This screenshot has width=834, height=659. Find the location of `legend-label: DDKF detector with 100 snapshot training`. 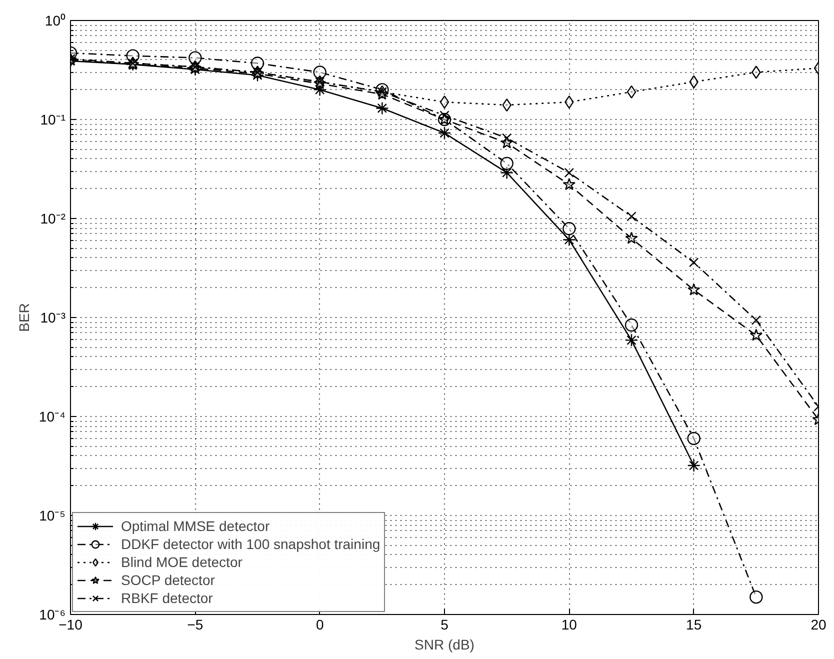

legend-label: DDKF detector with 100 snapshot training is located at coordinates (250, 544).